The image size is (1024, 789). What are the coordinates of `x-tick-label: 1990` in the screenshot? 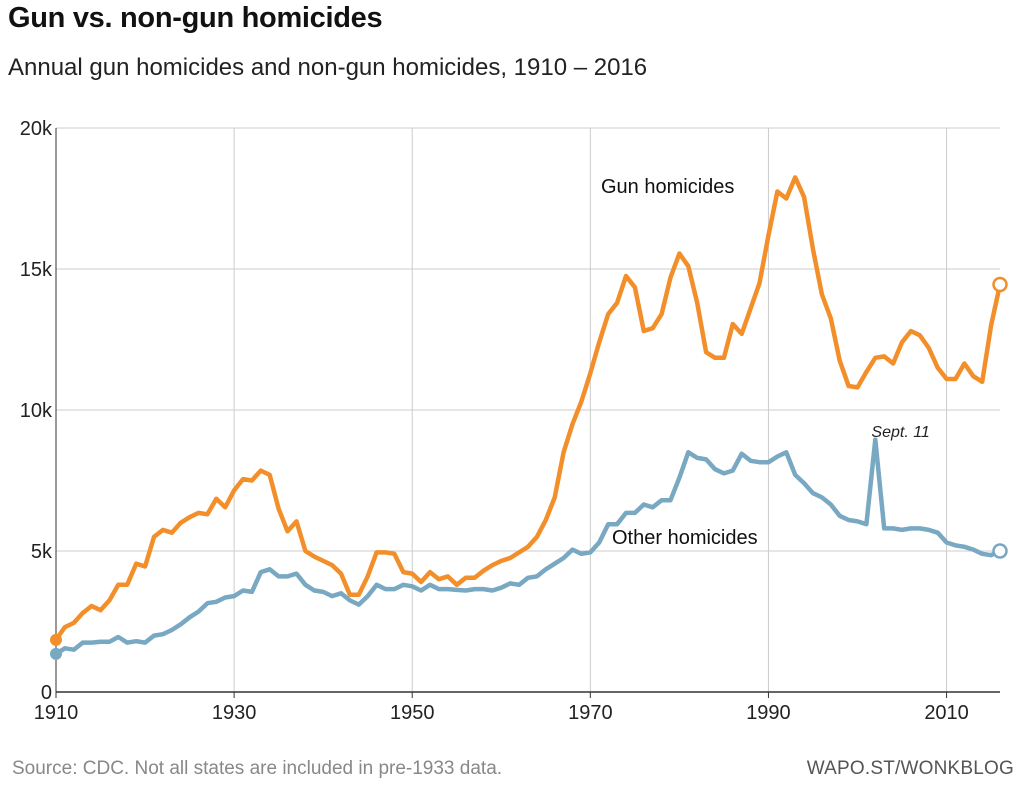 It's located at (768, 713).